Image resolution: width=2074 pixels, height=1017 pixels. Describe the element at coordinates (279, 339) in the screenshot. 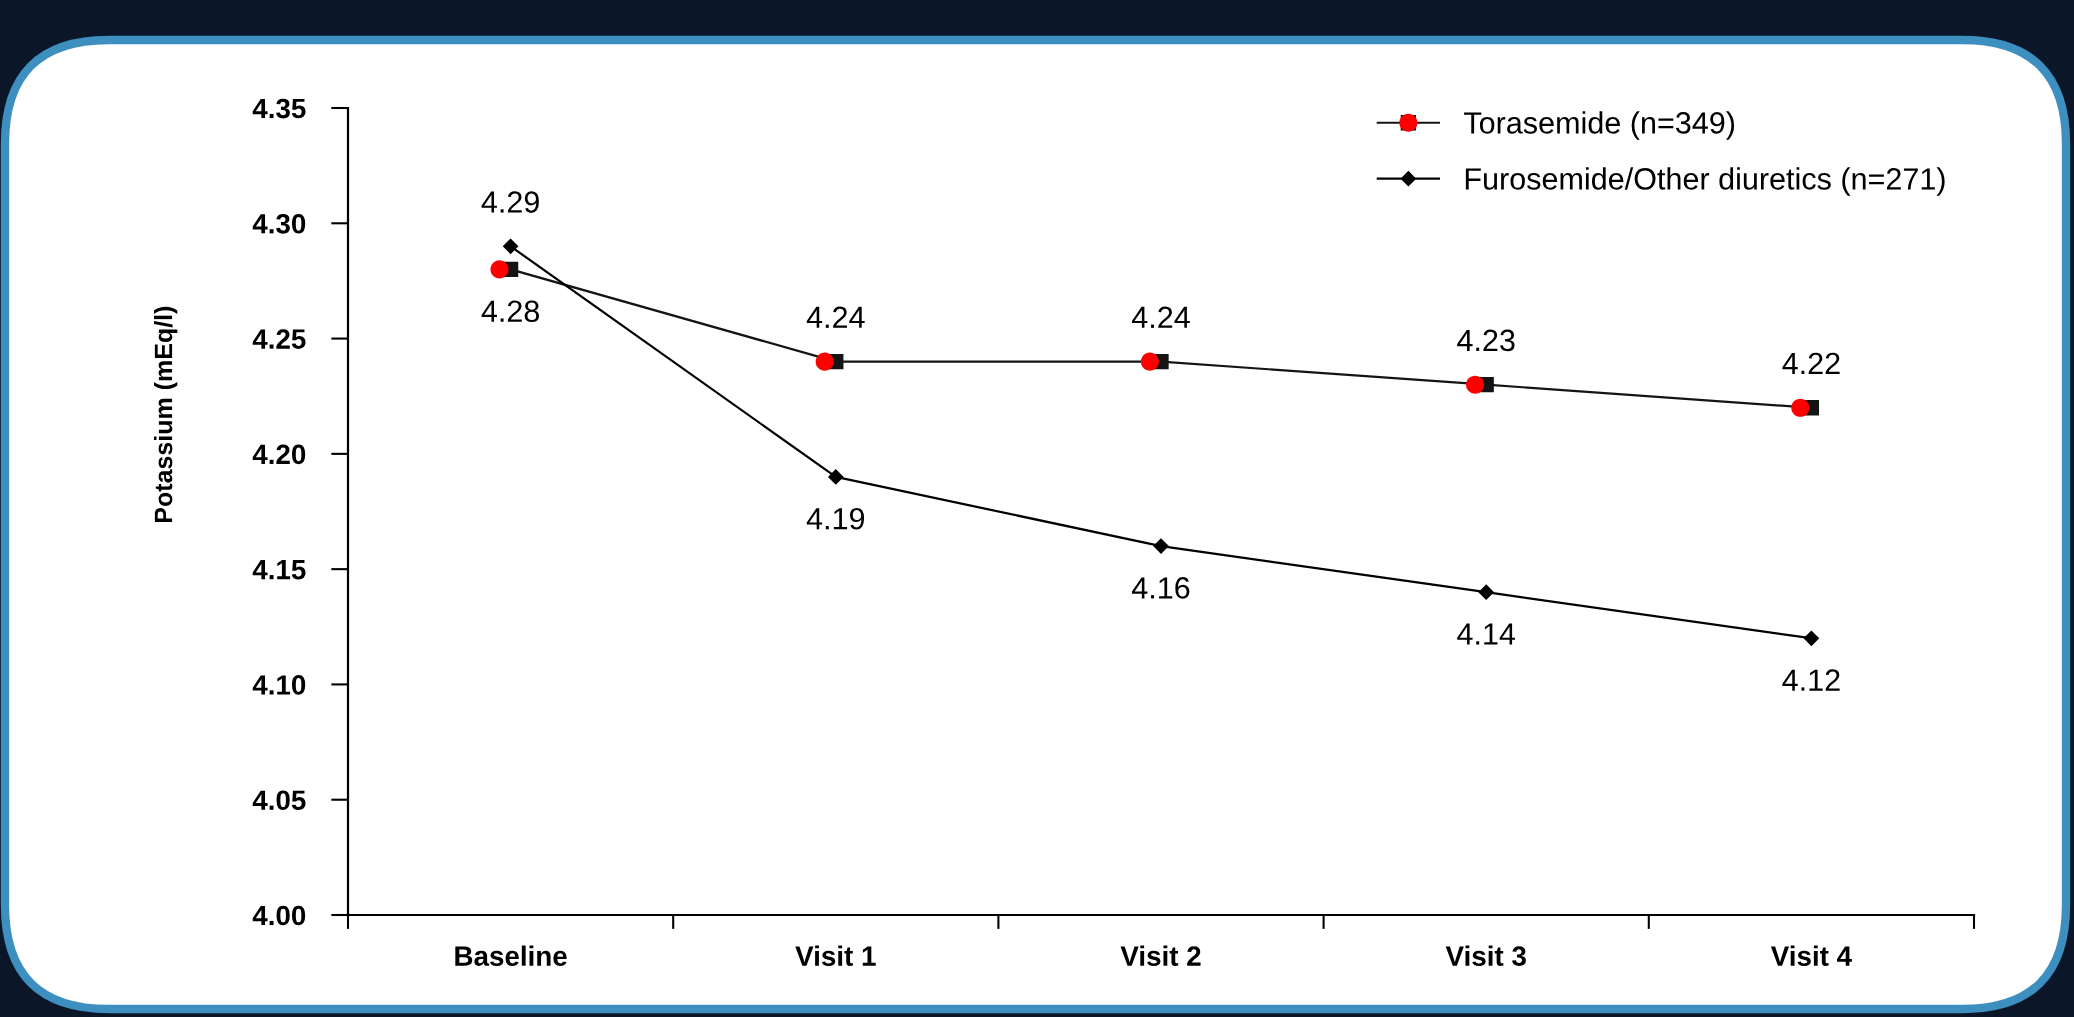

I see `y-tick-label: 4.25` at that location.